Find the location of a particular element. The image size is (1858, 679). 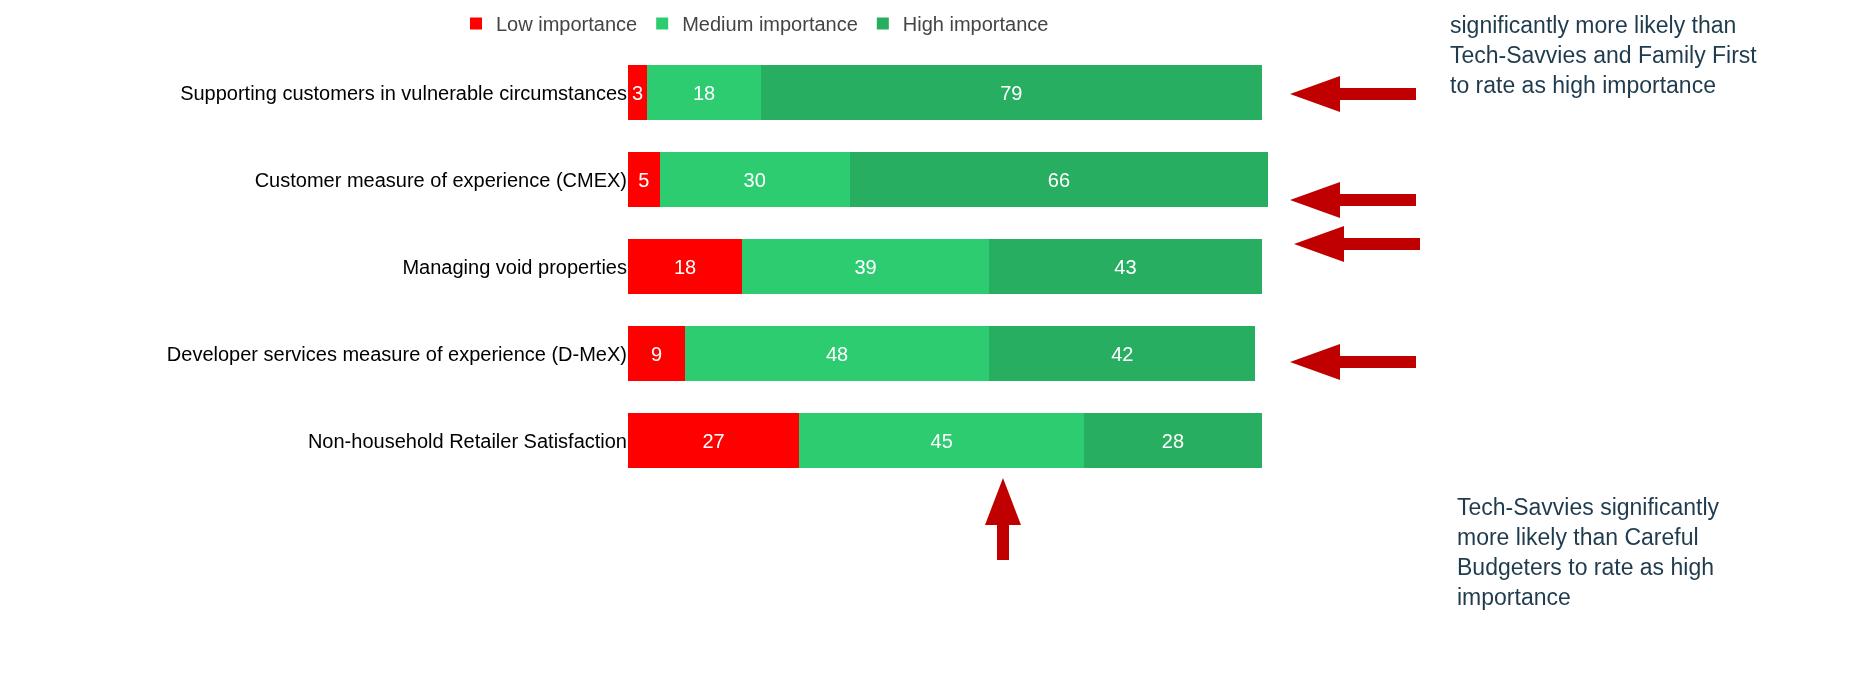

y-tick-label: Supporting customers in vulnerable circumstances is located at coordinates (403, 92).